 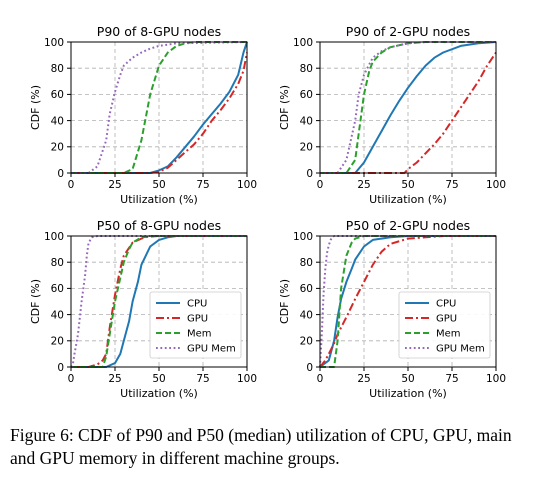 What do you see at coordinates (159, 31) in the screenshot?
I see `chart-title: P90 of 8-GPU nodes` at bounding box center [159, 31].